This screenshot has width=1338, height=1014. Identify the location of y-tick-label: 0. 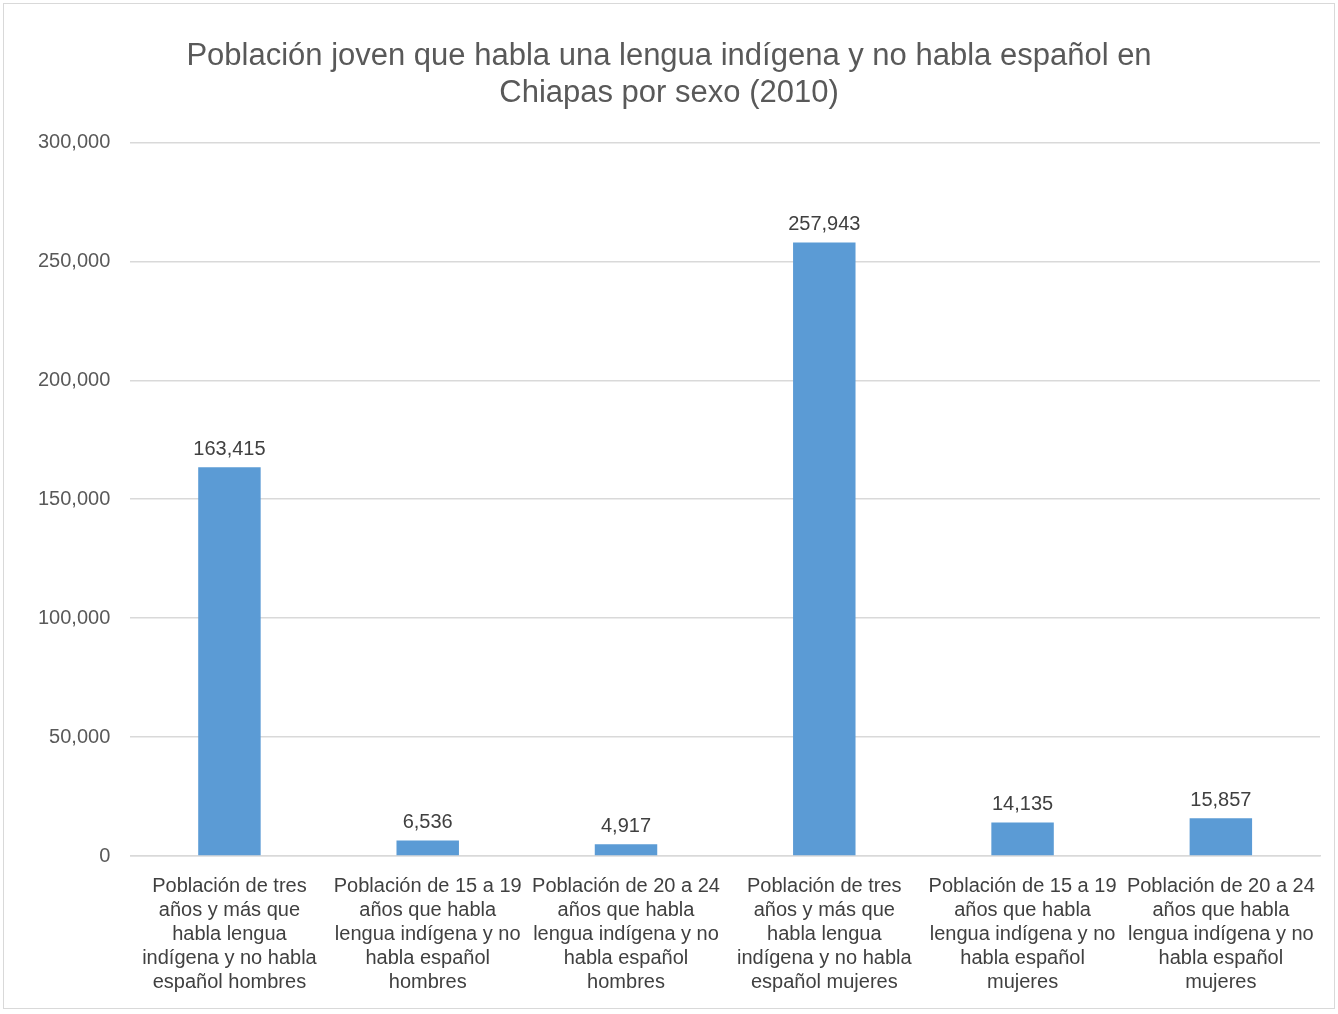
(105, 854).